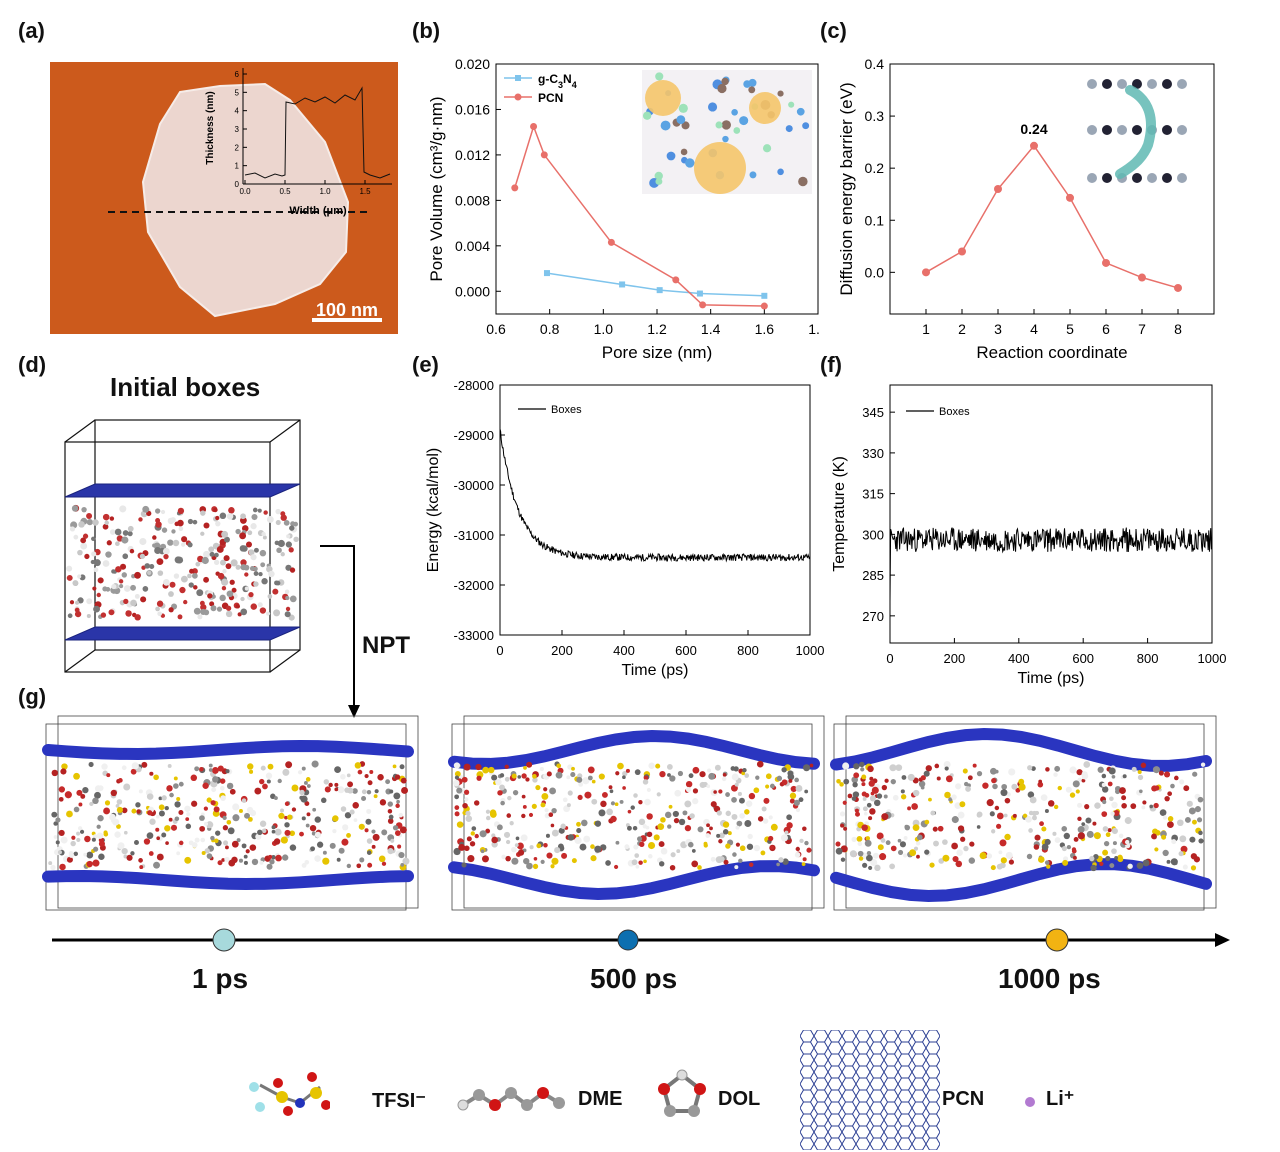 The height and width of the screenshot is (1152, 1280). Describe the element at coordinates (1033, 129) in the screenshot. I see `peak-annotation: 0.24` at that location.